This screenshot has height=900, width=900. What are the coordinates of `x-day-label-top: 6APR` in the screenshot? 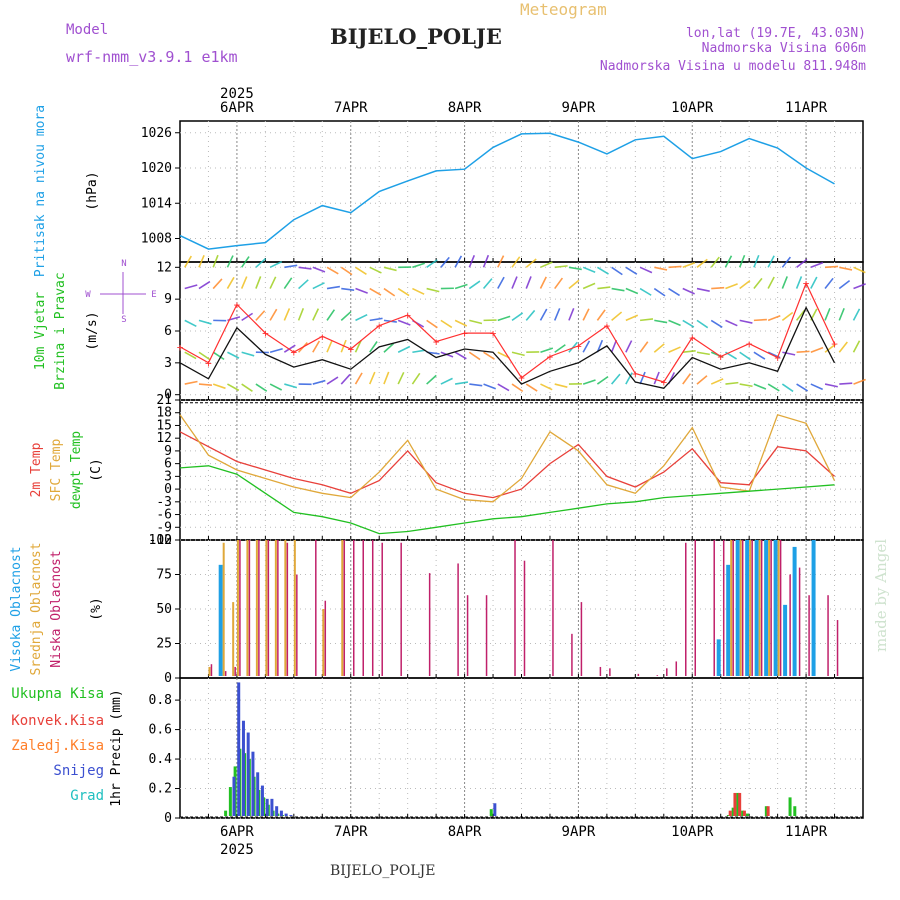 It's located at (237, 108).